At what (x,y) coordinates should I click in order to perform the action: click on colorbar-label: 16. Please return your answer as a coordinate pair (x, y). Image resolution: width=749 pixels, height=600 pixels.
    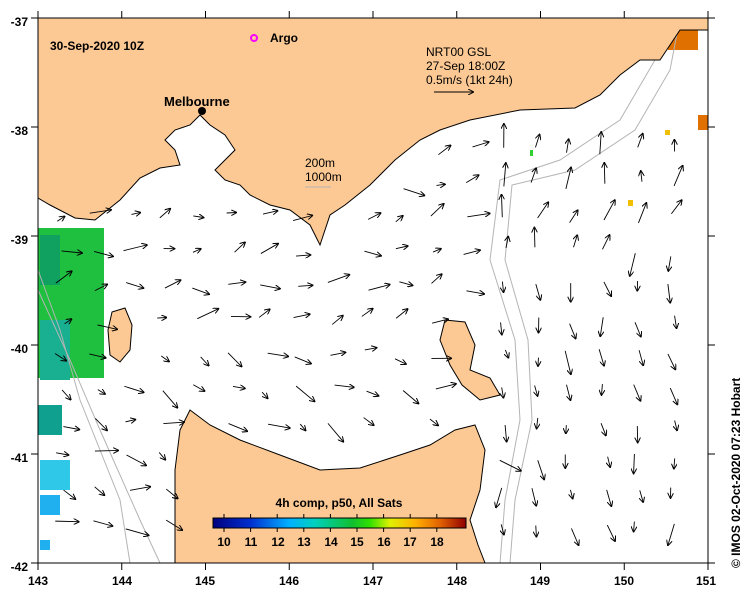
    Looking at the image, I should click on (384, 542).